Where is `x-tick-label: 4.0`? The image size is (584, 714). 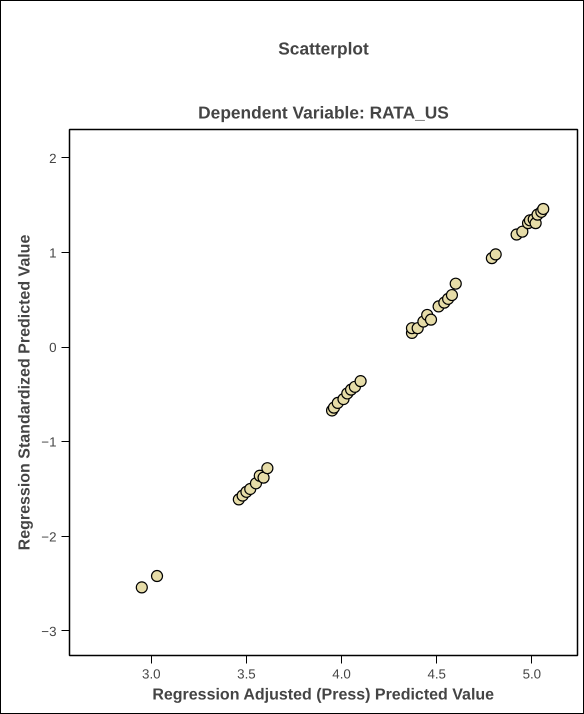
x-tick-label: 4.0 is located at coordinates (341, 674).